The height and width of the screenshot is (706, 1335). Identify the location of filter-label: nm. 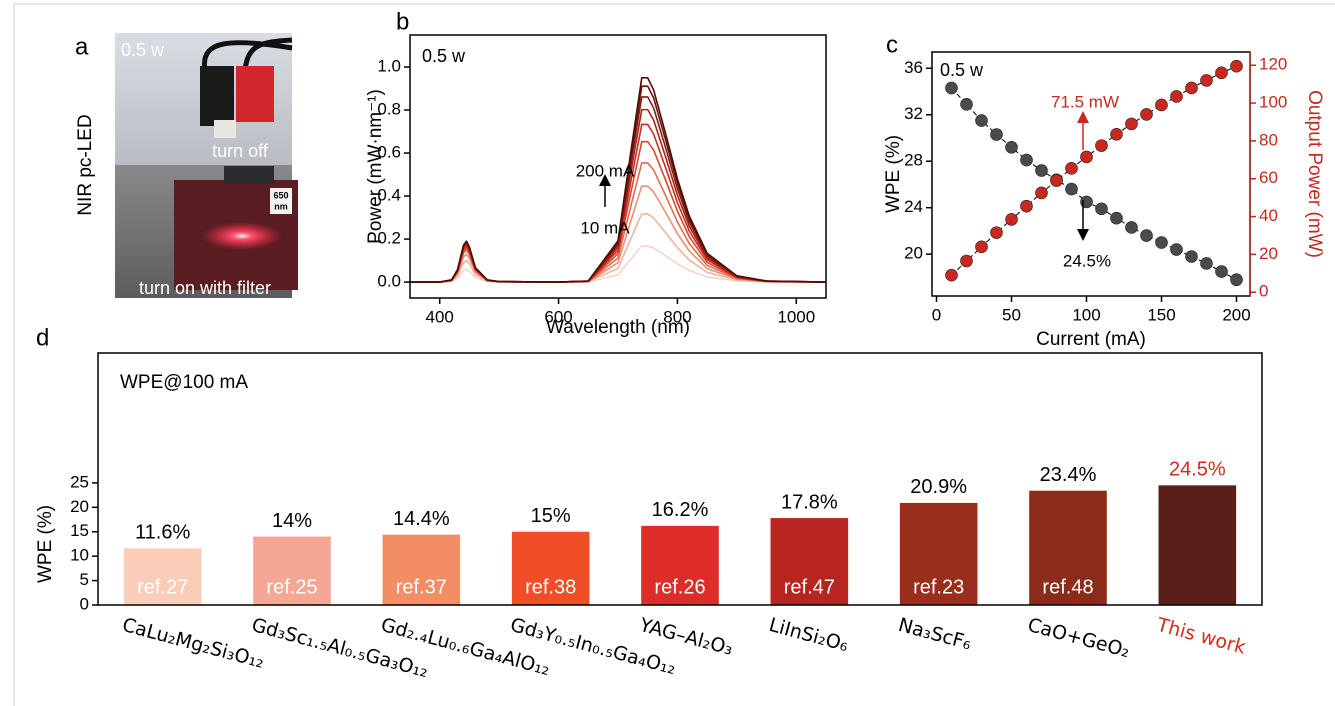
(281, 206).